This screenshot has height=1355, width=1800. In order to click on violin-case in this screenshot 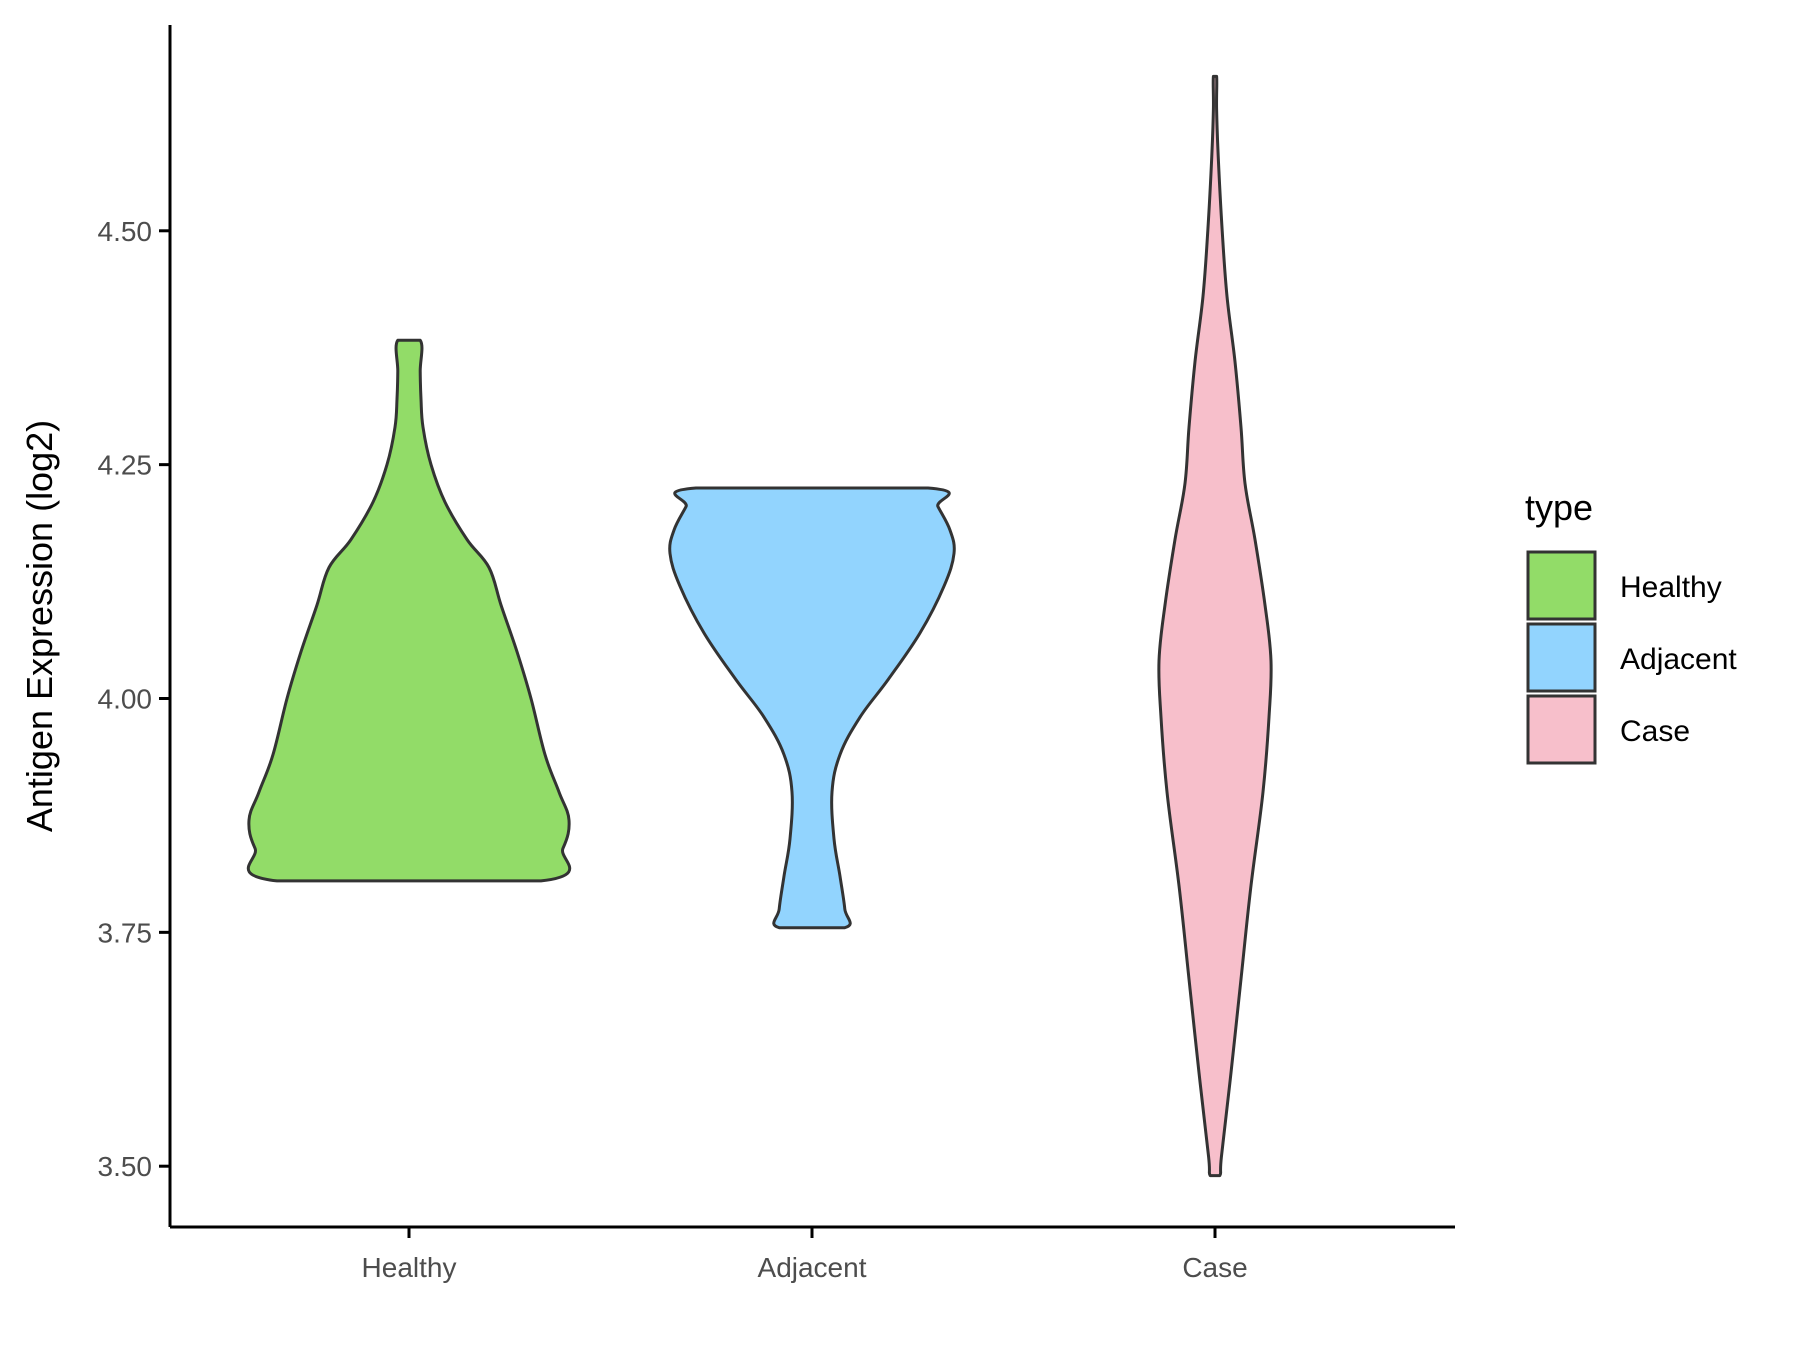, I will do `click(1215, 626)`.